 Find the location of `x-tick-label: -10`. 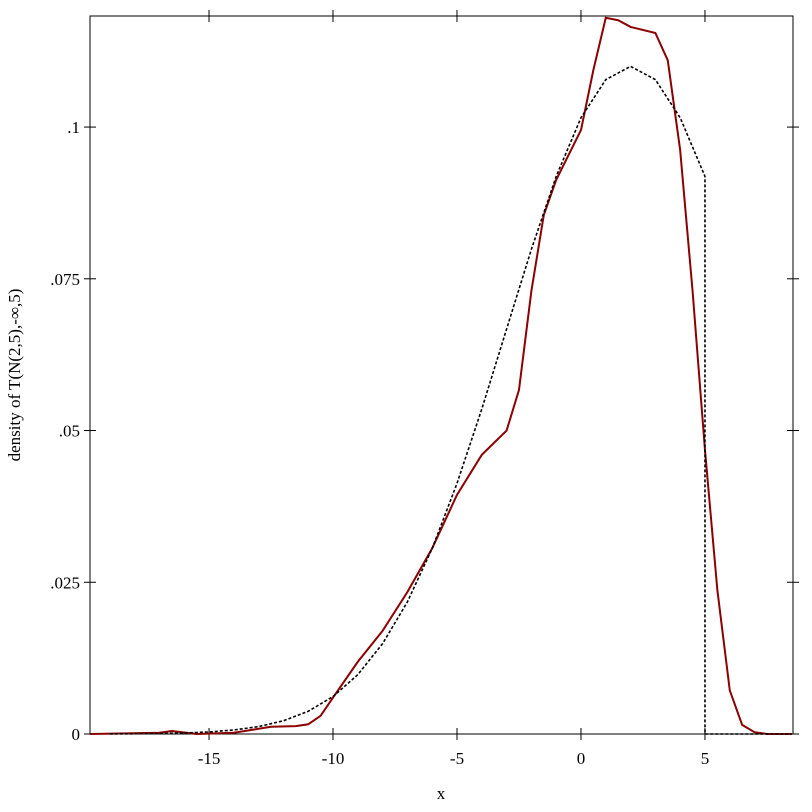

x-tick-label: -10 is located at coordinates (333, 758).